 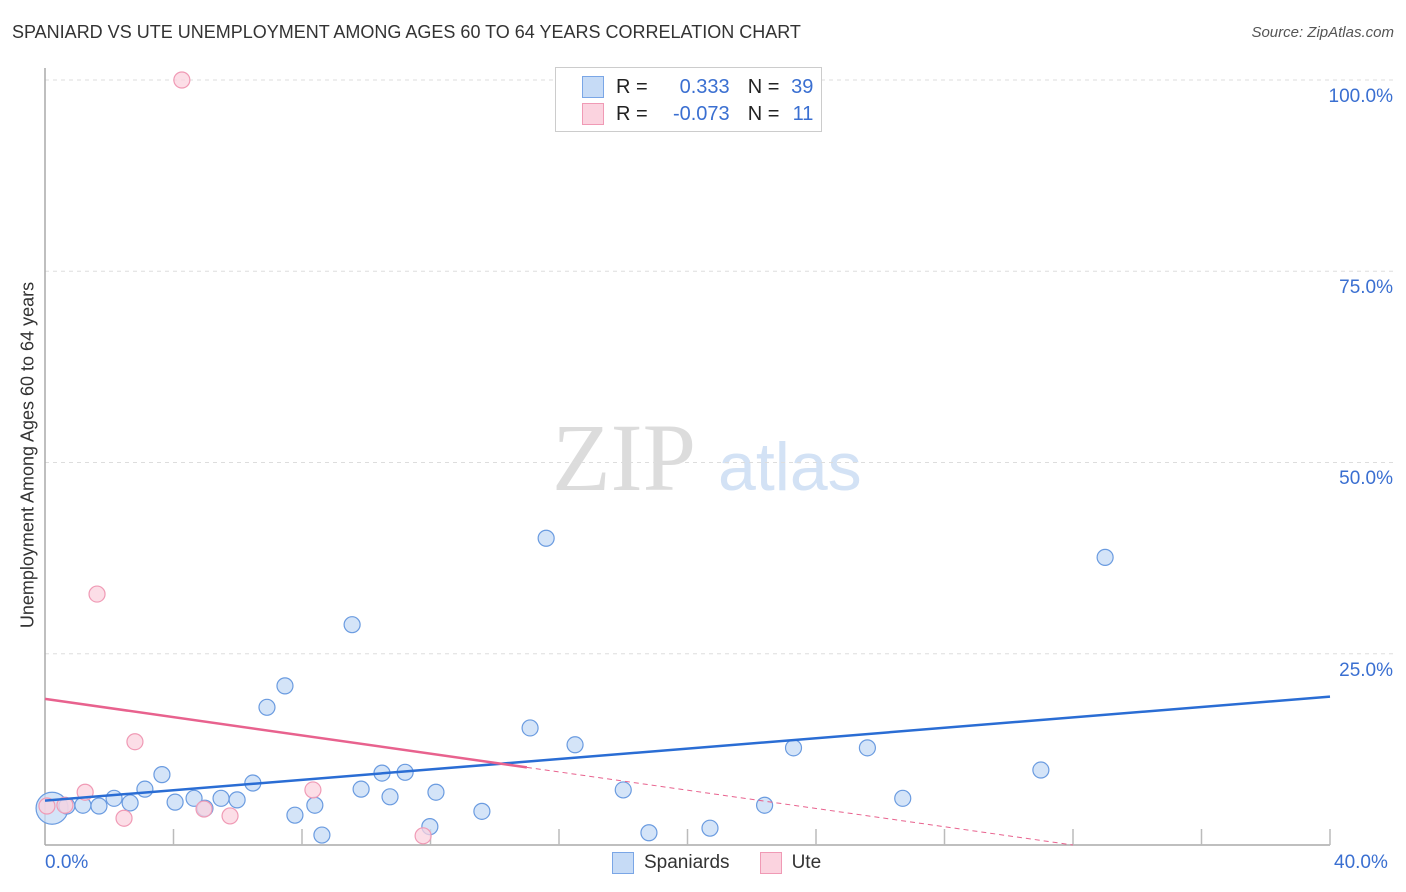 I want to click on trend-line-spaniards, so click(x=687, y=748).